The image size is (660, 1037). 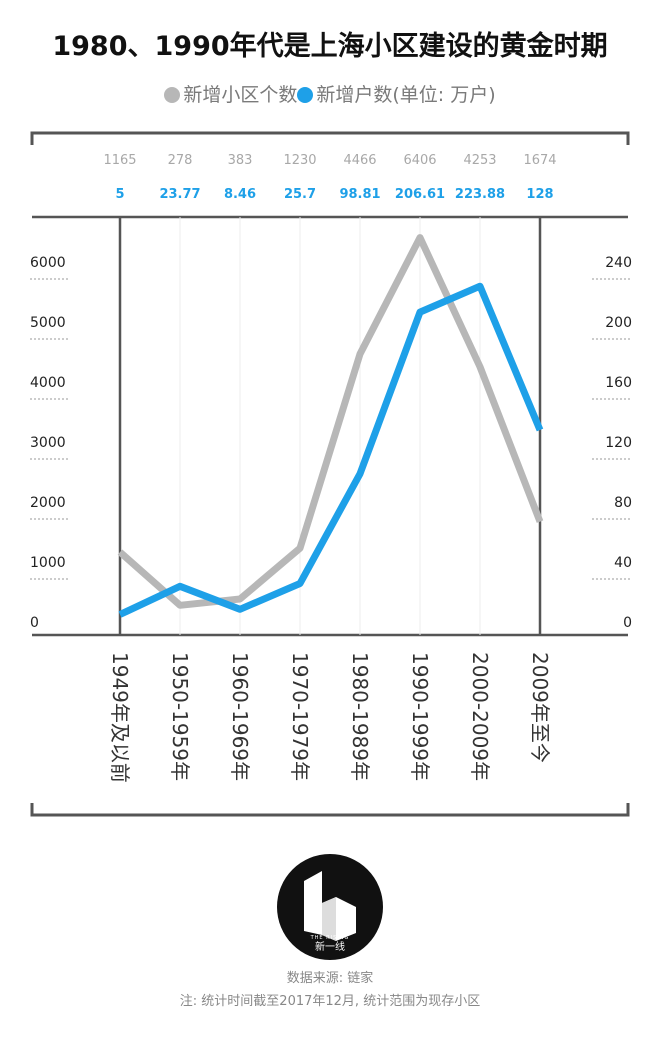 I want to click on data-label-blue: 223.88, so click(x=480, y=194).